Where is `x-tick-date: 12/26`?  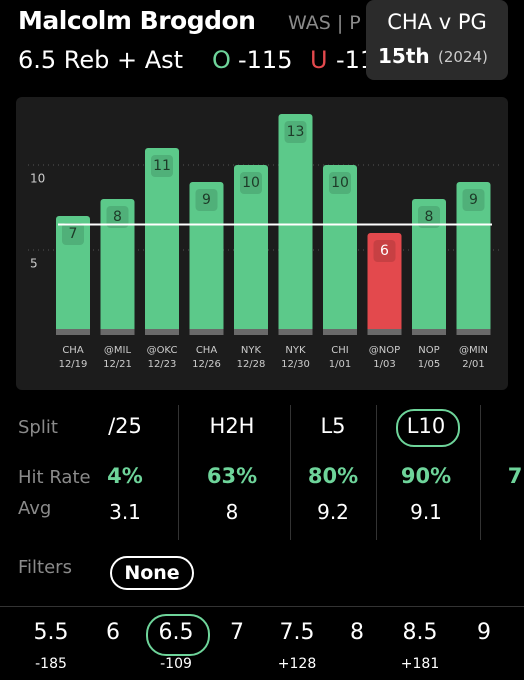 x-tick-date: 12/26 is located at coordinates (206, 364).